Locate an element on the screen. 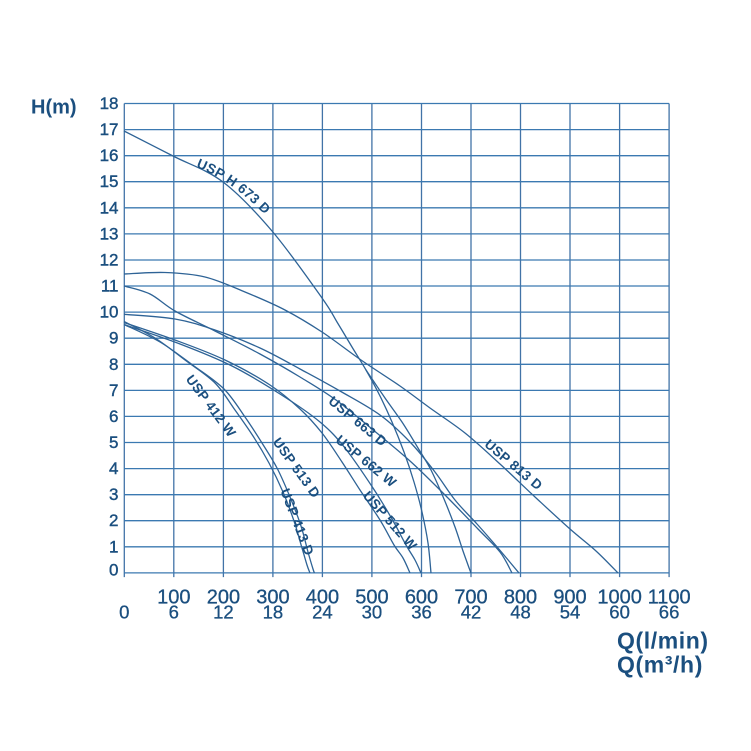 This screenshot has height=751, width=751. svg-text: 30 is located at coordinates (372, 612).